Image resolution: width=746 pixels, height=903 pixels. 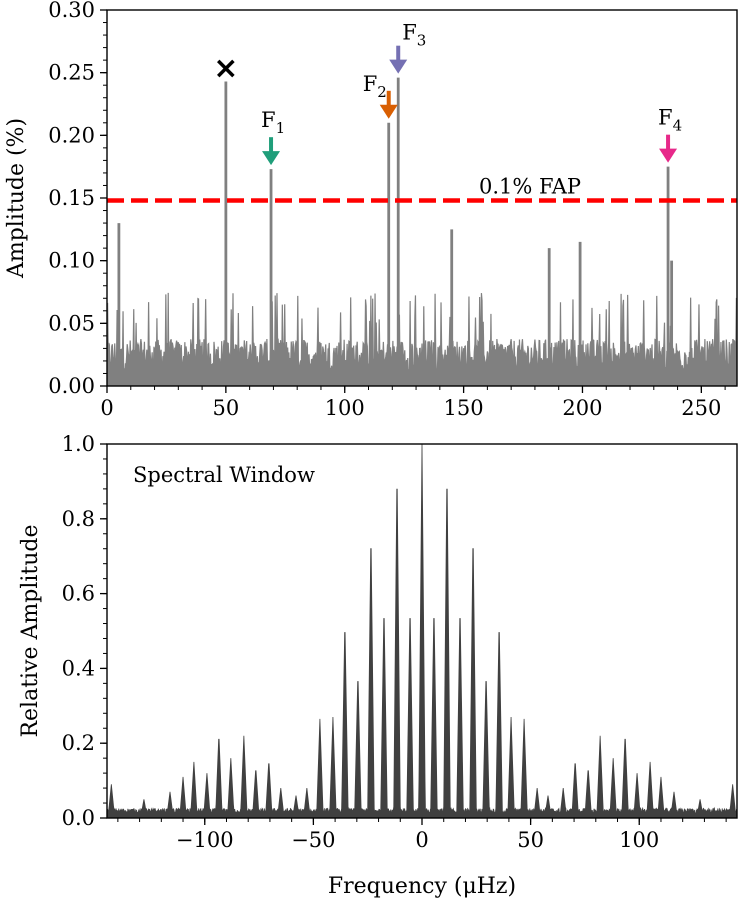 I want to click on annotation-label: F1, so click(x=273, y=122).